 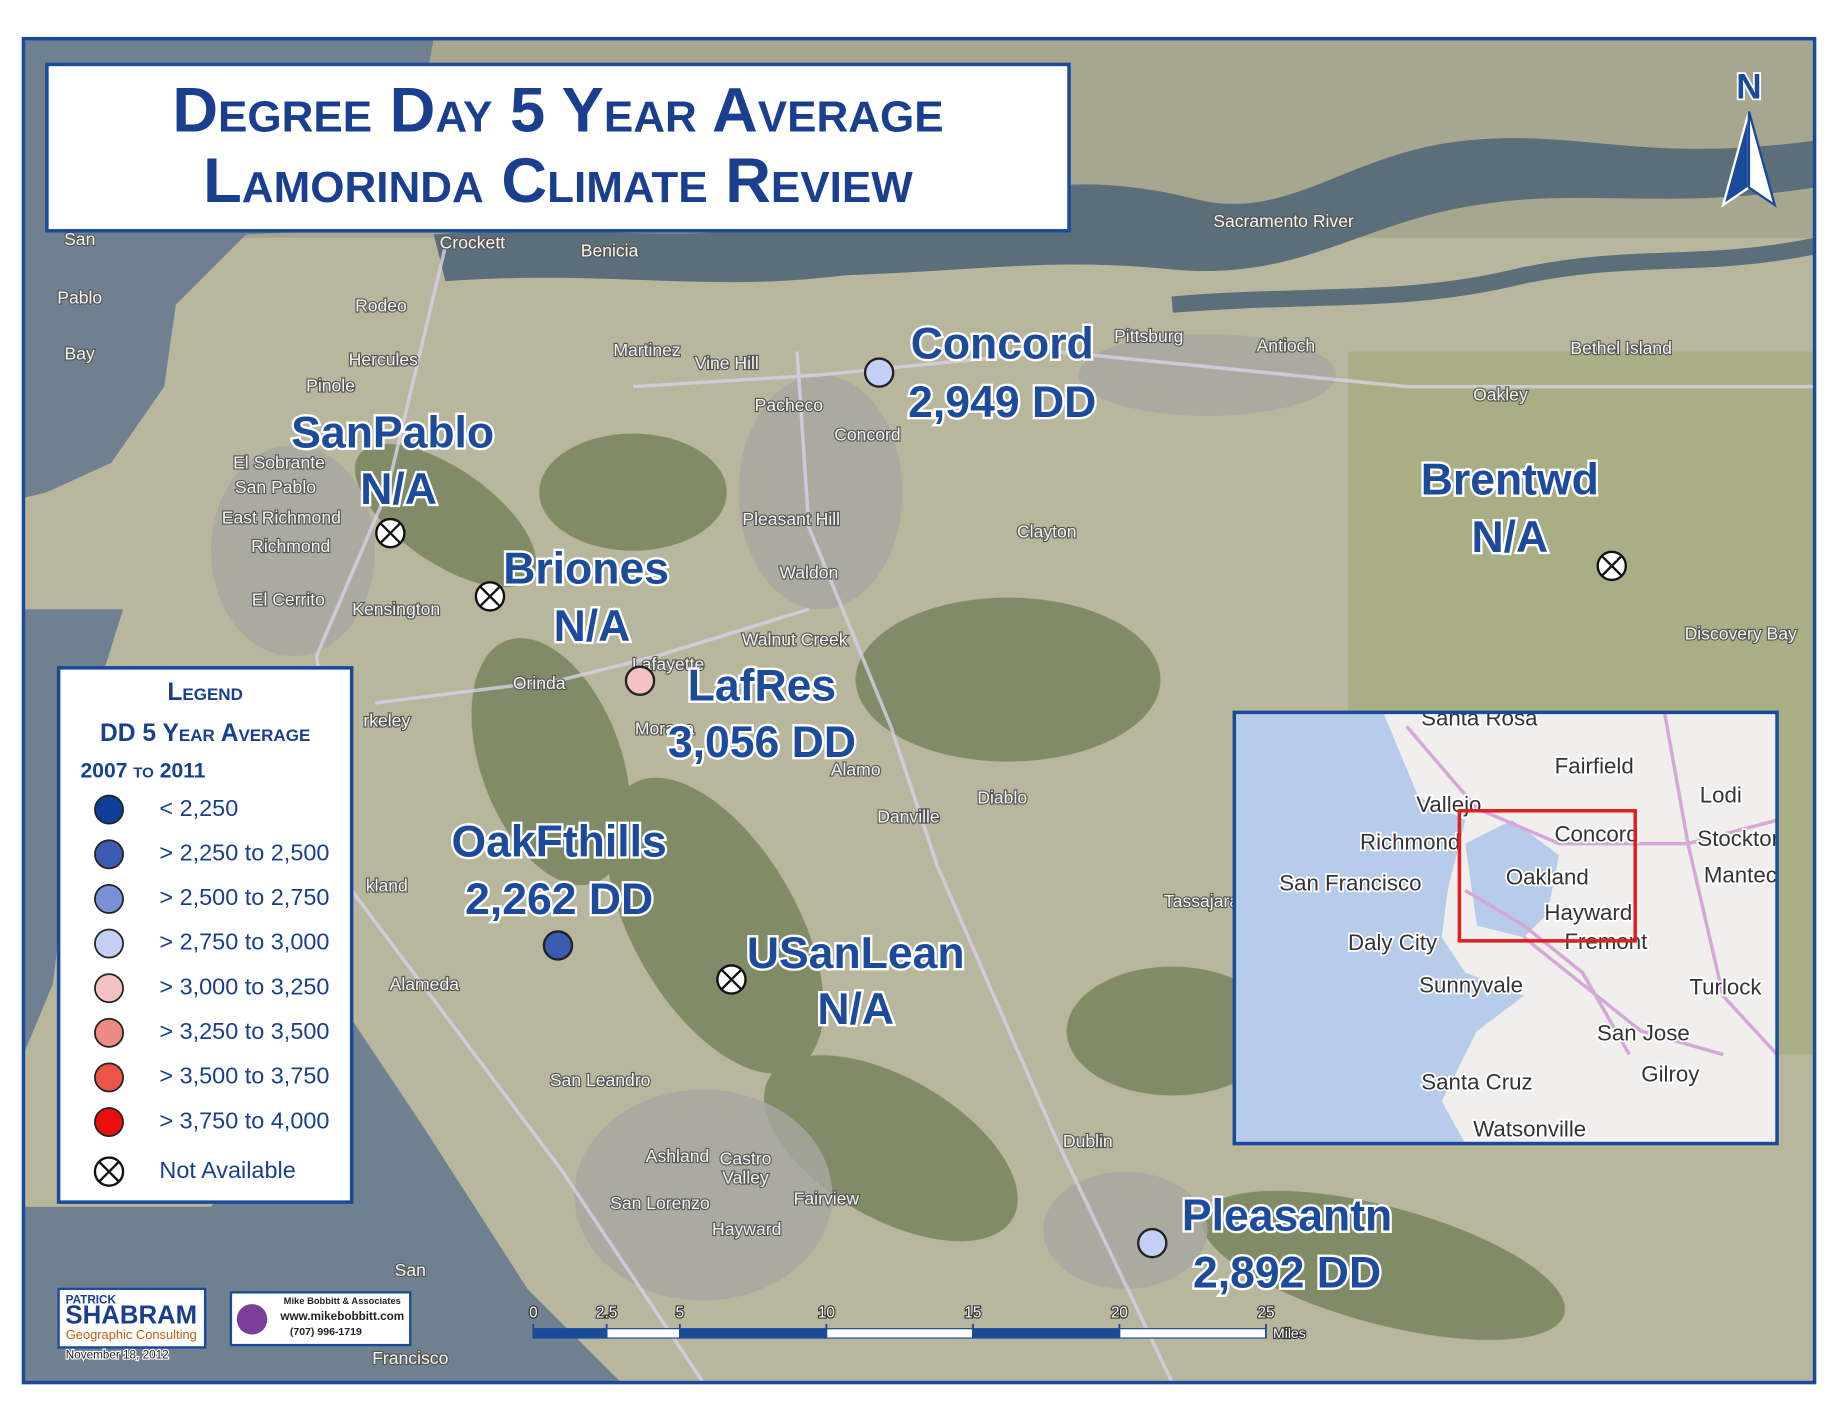 I want to click on legend-label: < 2,250, so click(x=198, y=808).